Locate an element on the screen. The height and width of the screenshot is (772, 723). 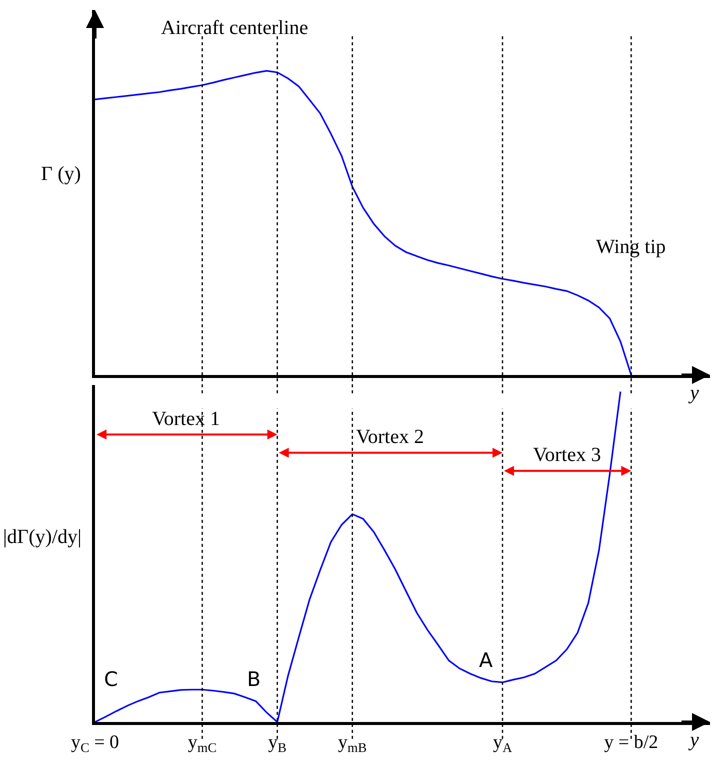
y-axis-title: Γ (y) is located at coordinates (61, 174).